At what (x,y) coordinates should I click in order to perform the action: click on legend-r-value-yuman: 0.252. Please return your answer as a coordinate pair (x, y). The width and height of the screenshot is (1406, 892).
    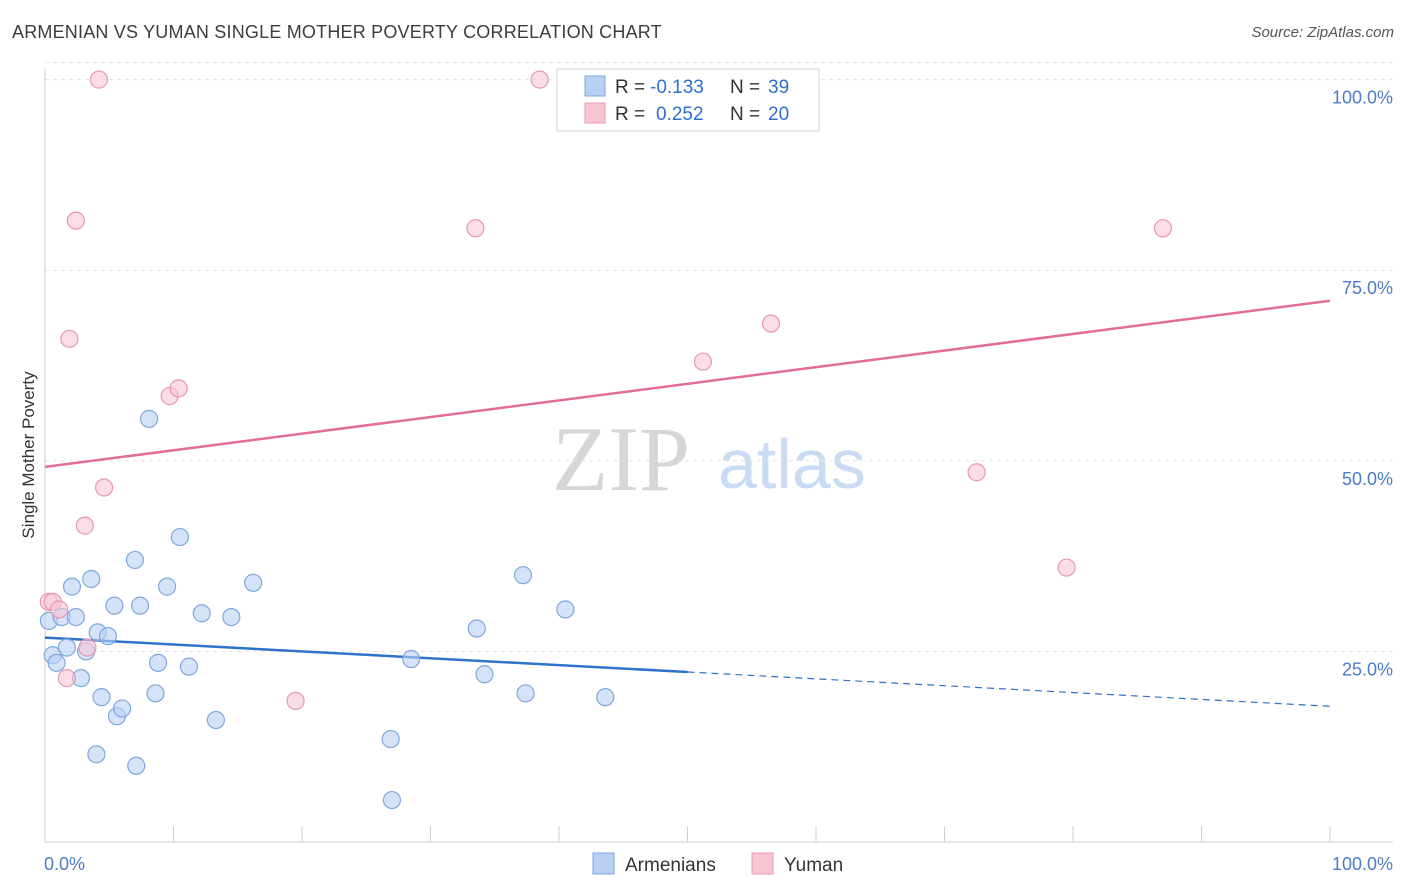
    Looking at the image, I should click on (680, 114).